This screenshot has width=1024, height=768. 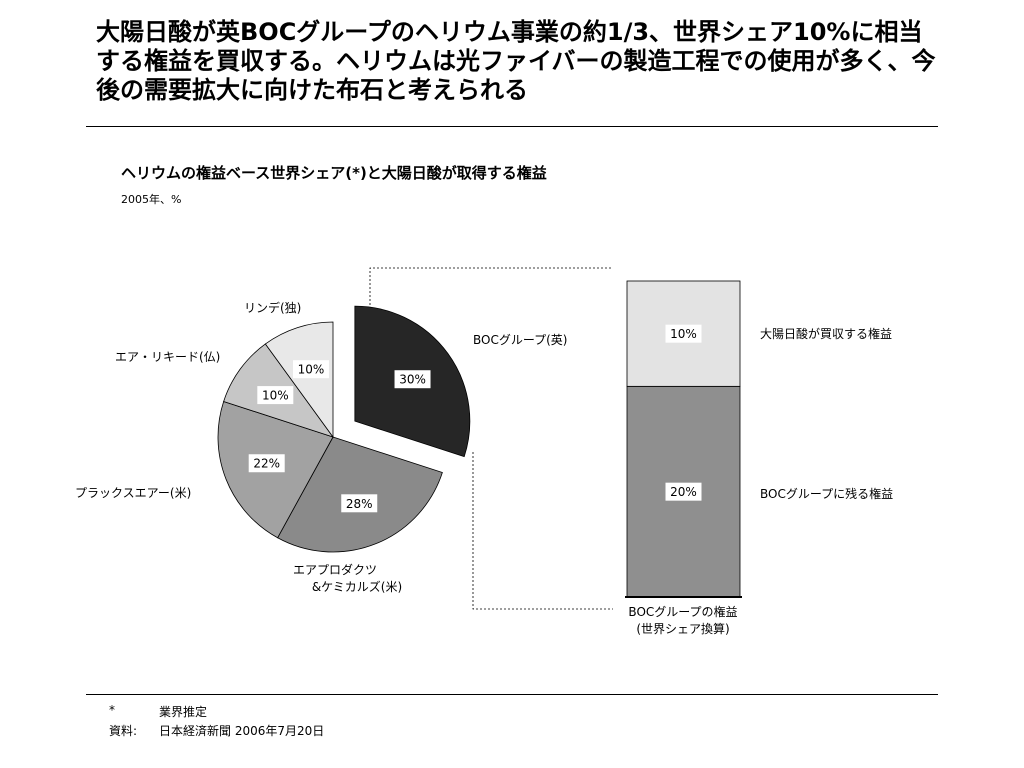 I want to click on bar-value-text: 10%, so click(x=683, y=334).